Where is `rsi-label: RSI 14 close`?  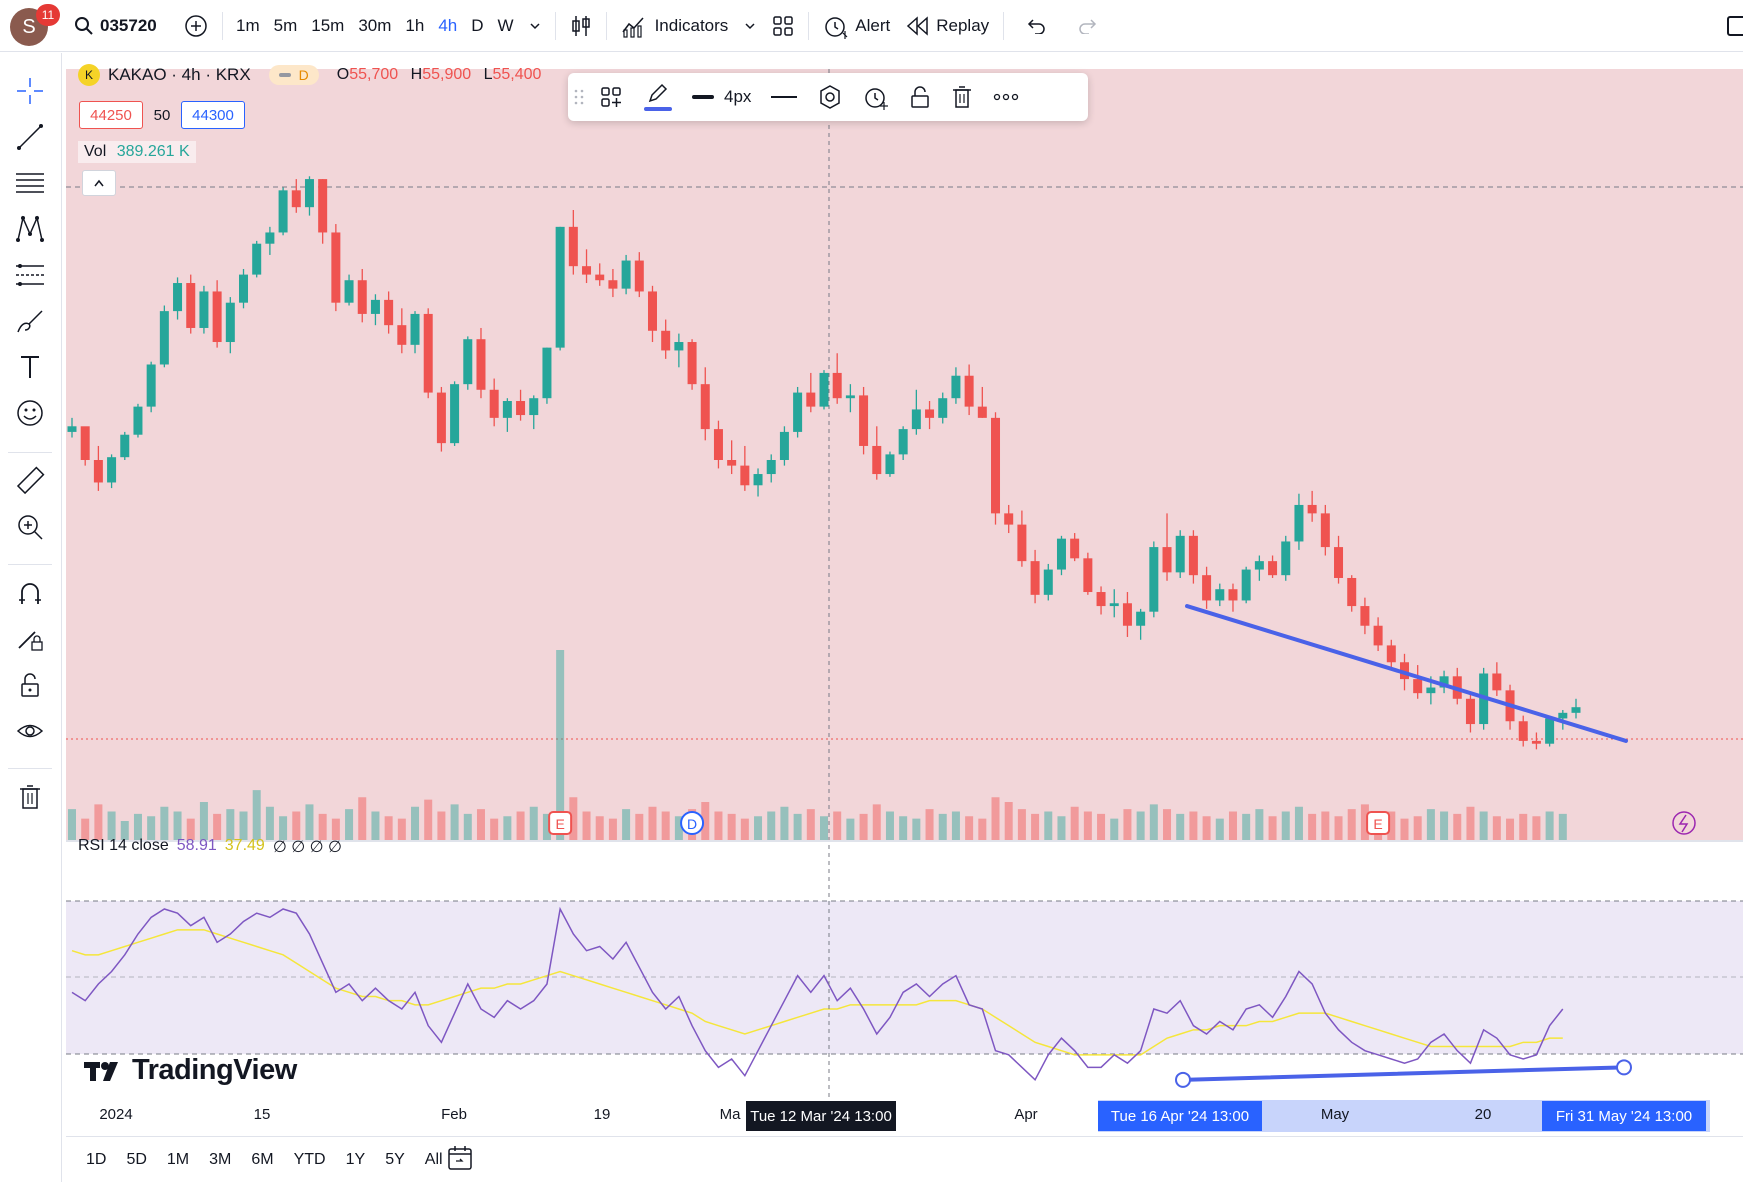
rsi-label: RSI 14 close is located at coordinates (123, 845).